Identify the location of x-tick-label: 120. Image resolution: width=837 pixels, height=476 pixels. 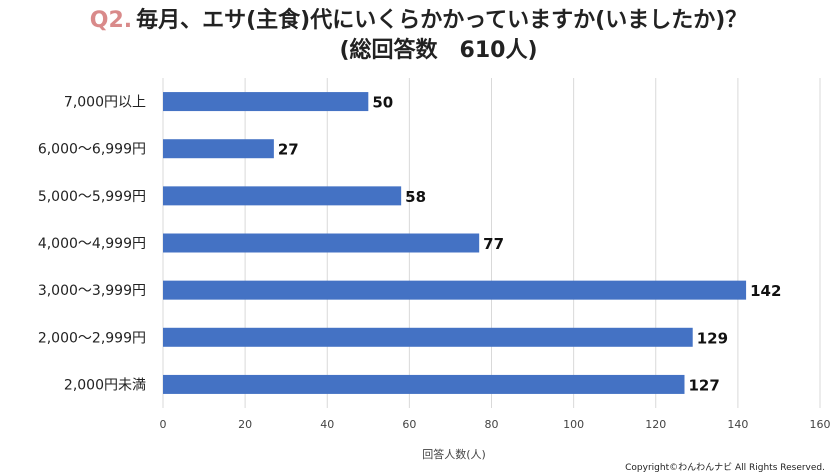
(655, 424).